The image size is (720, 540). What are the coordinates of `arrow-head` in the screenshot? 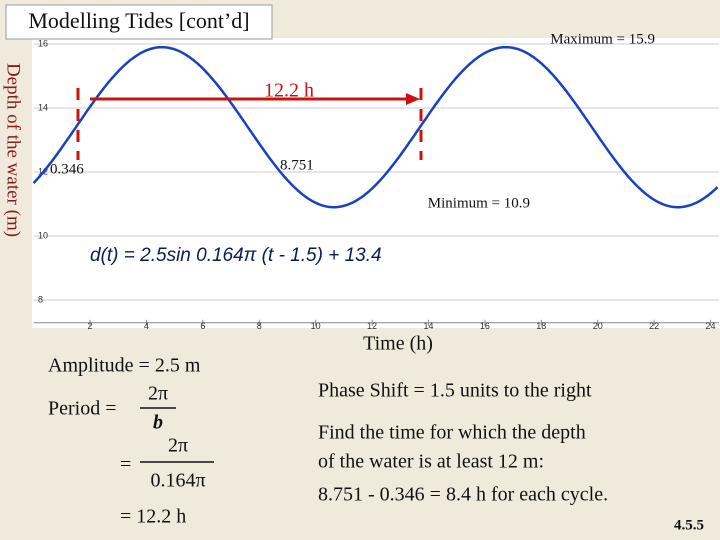 It's located at (413, 99).